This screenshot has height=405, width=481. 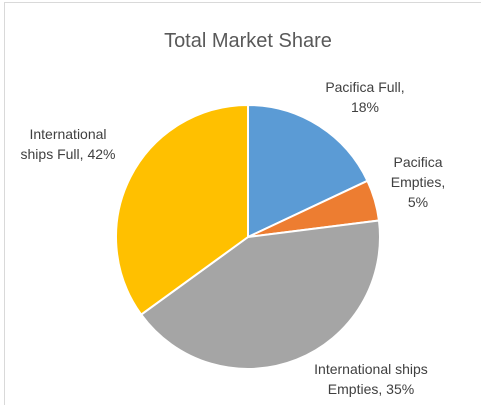 I want to click on label-value: 35%, so click(x=400, y=389).